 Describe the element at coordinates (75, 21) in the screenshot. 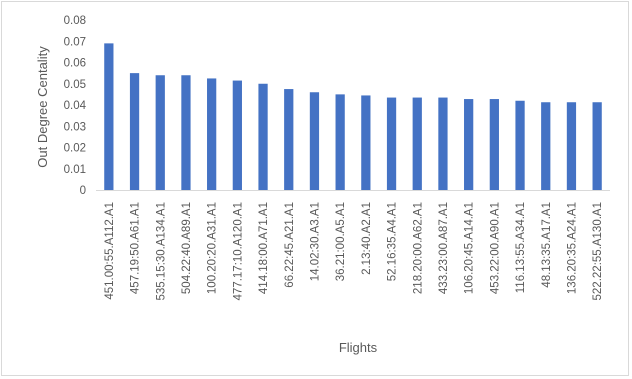

I see `y-tick-label: 0.08` at that location.